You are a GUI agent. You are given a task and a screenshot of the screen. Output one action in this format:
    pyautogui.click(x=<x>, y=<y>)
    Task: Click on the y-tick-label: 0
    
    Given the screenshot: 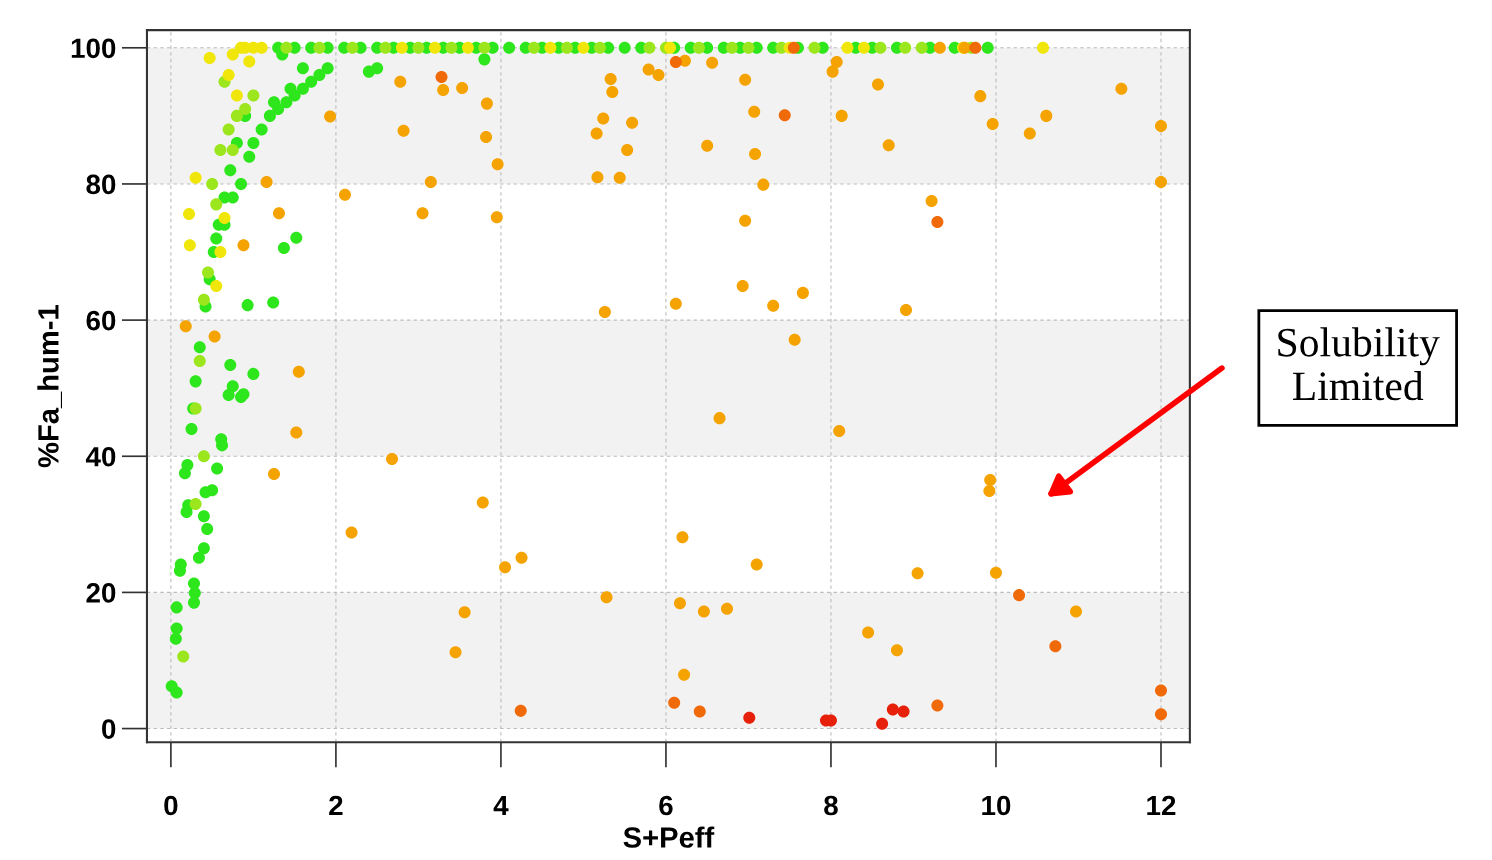 What is the action you would take?
    pyautogui.click(x=109, y=729)
    